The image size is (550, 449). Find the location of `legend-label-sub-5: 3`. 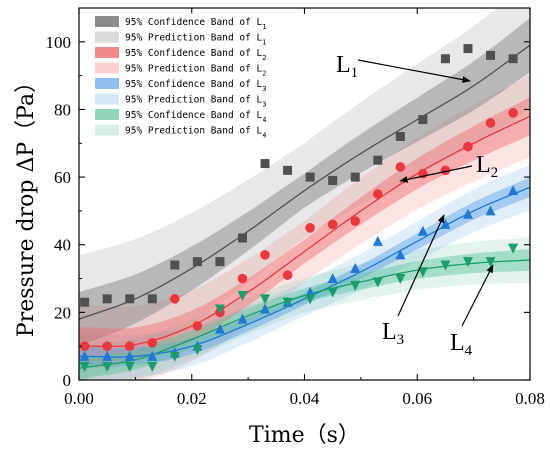

legend-label-sub-5: 3 is located at coordinates (264, 105).